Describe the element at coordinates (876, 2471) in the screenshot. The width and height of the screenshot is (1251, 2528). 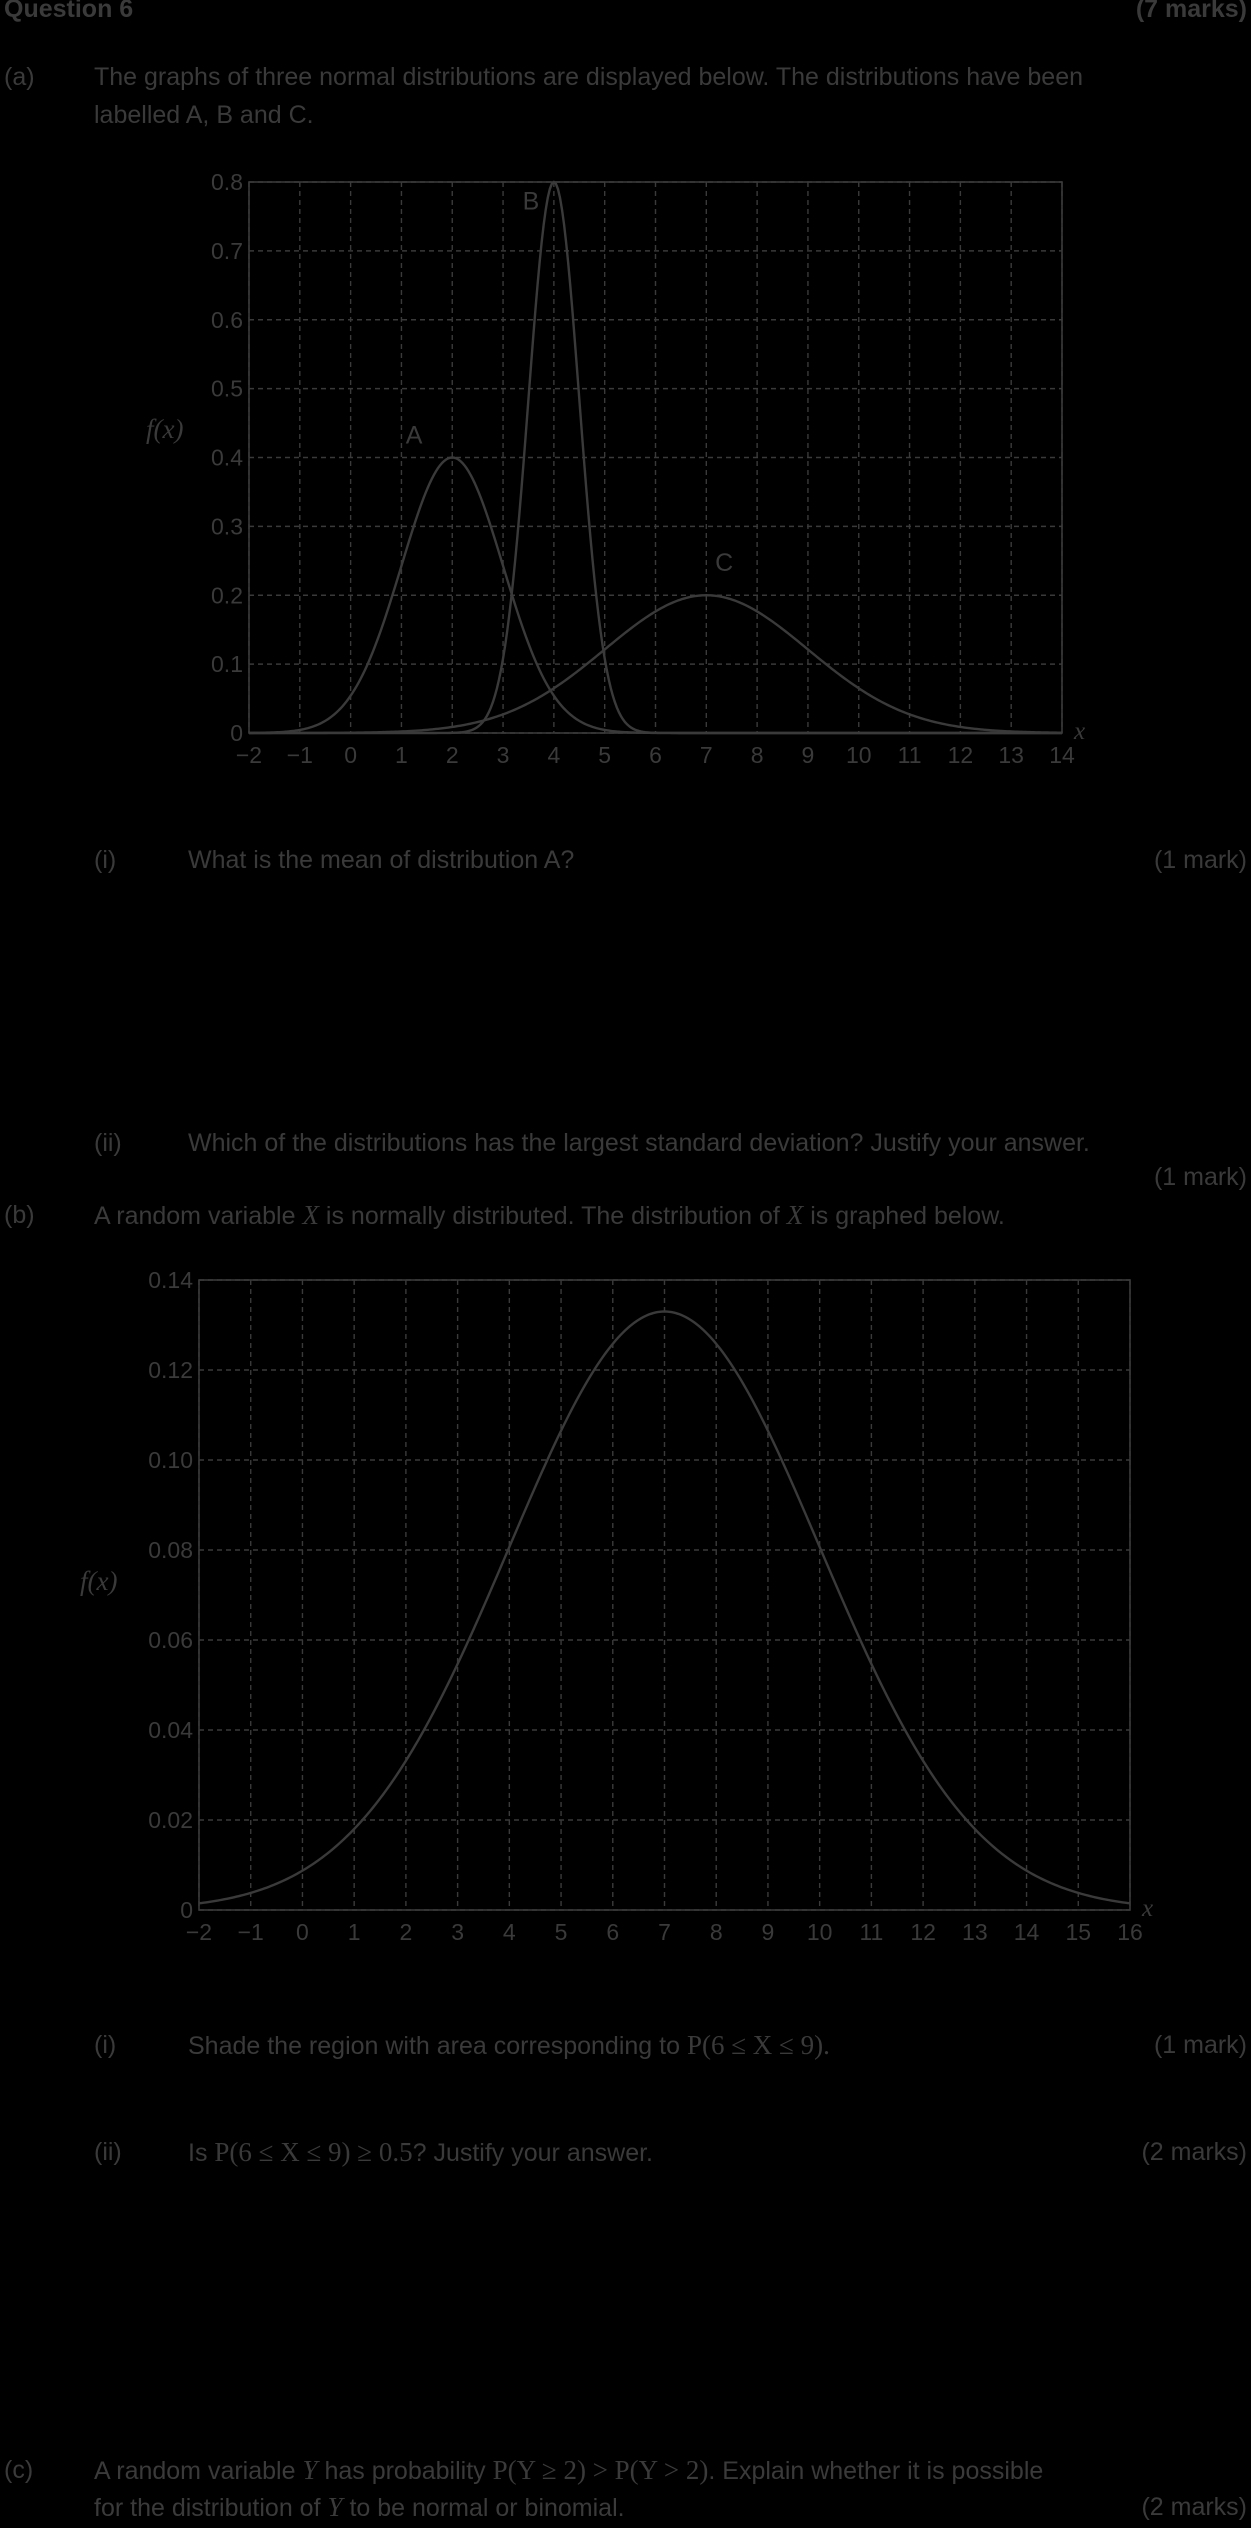
I see `part-c-text-post: . Explain whether it is possible` at that location.